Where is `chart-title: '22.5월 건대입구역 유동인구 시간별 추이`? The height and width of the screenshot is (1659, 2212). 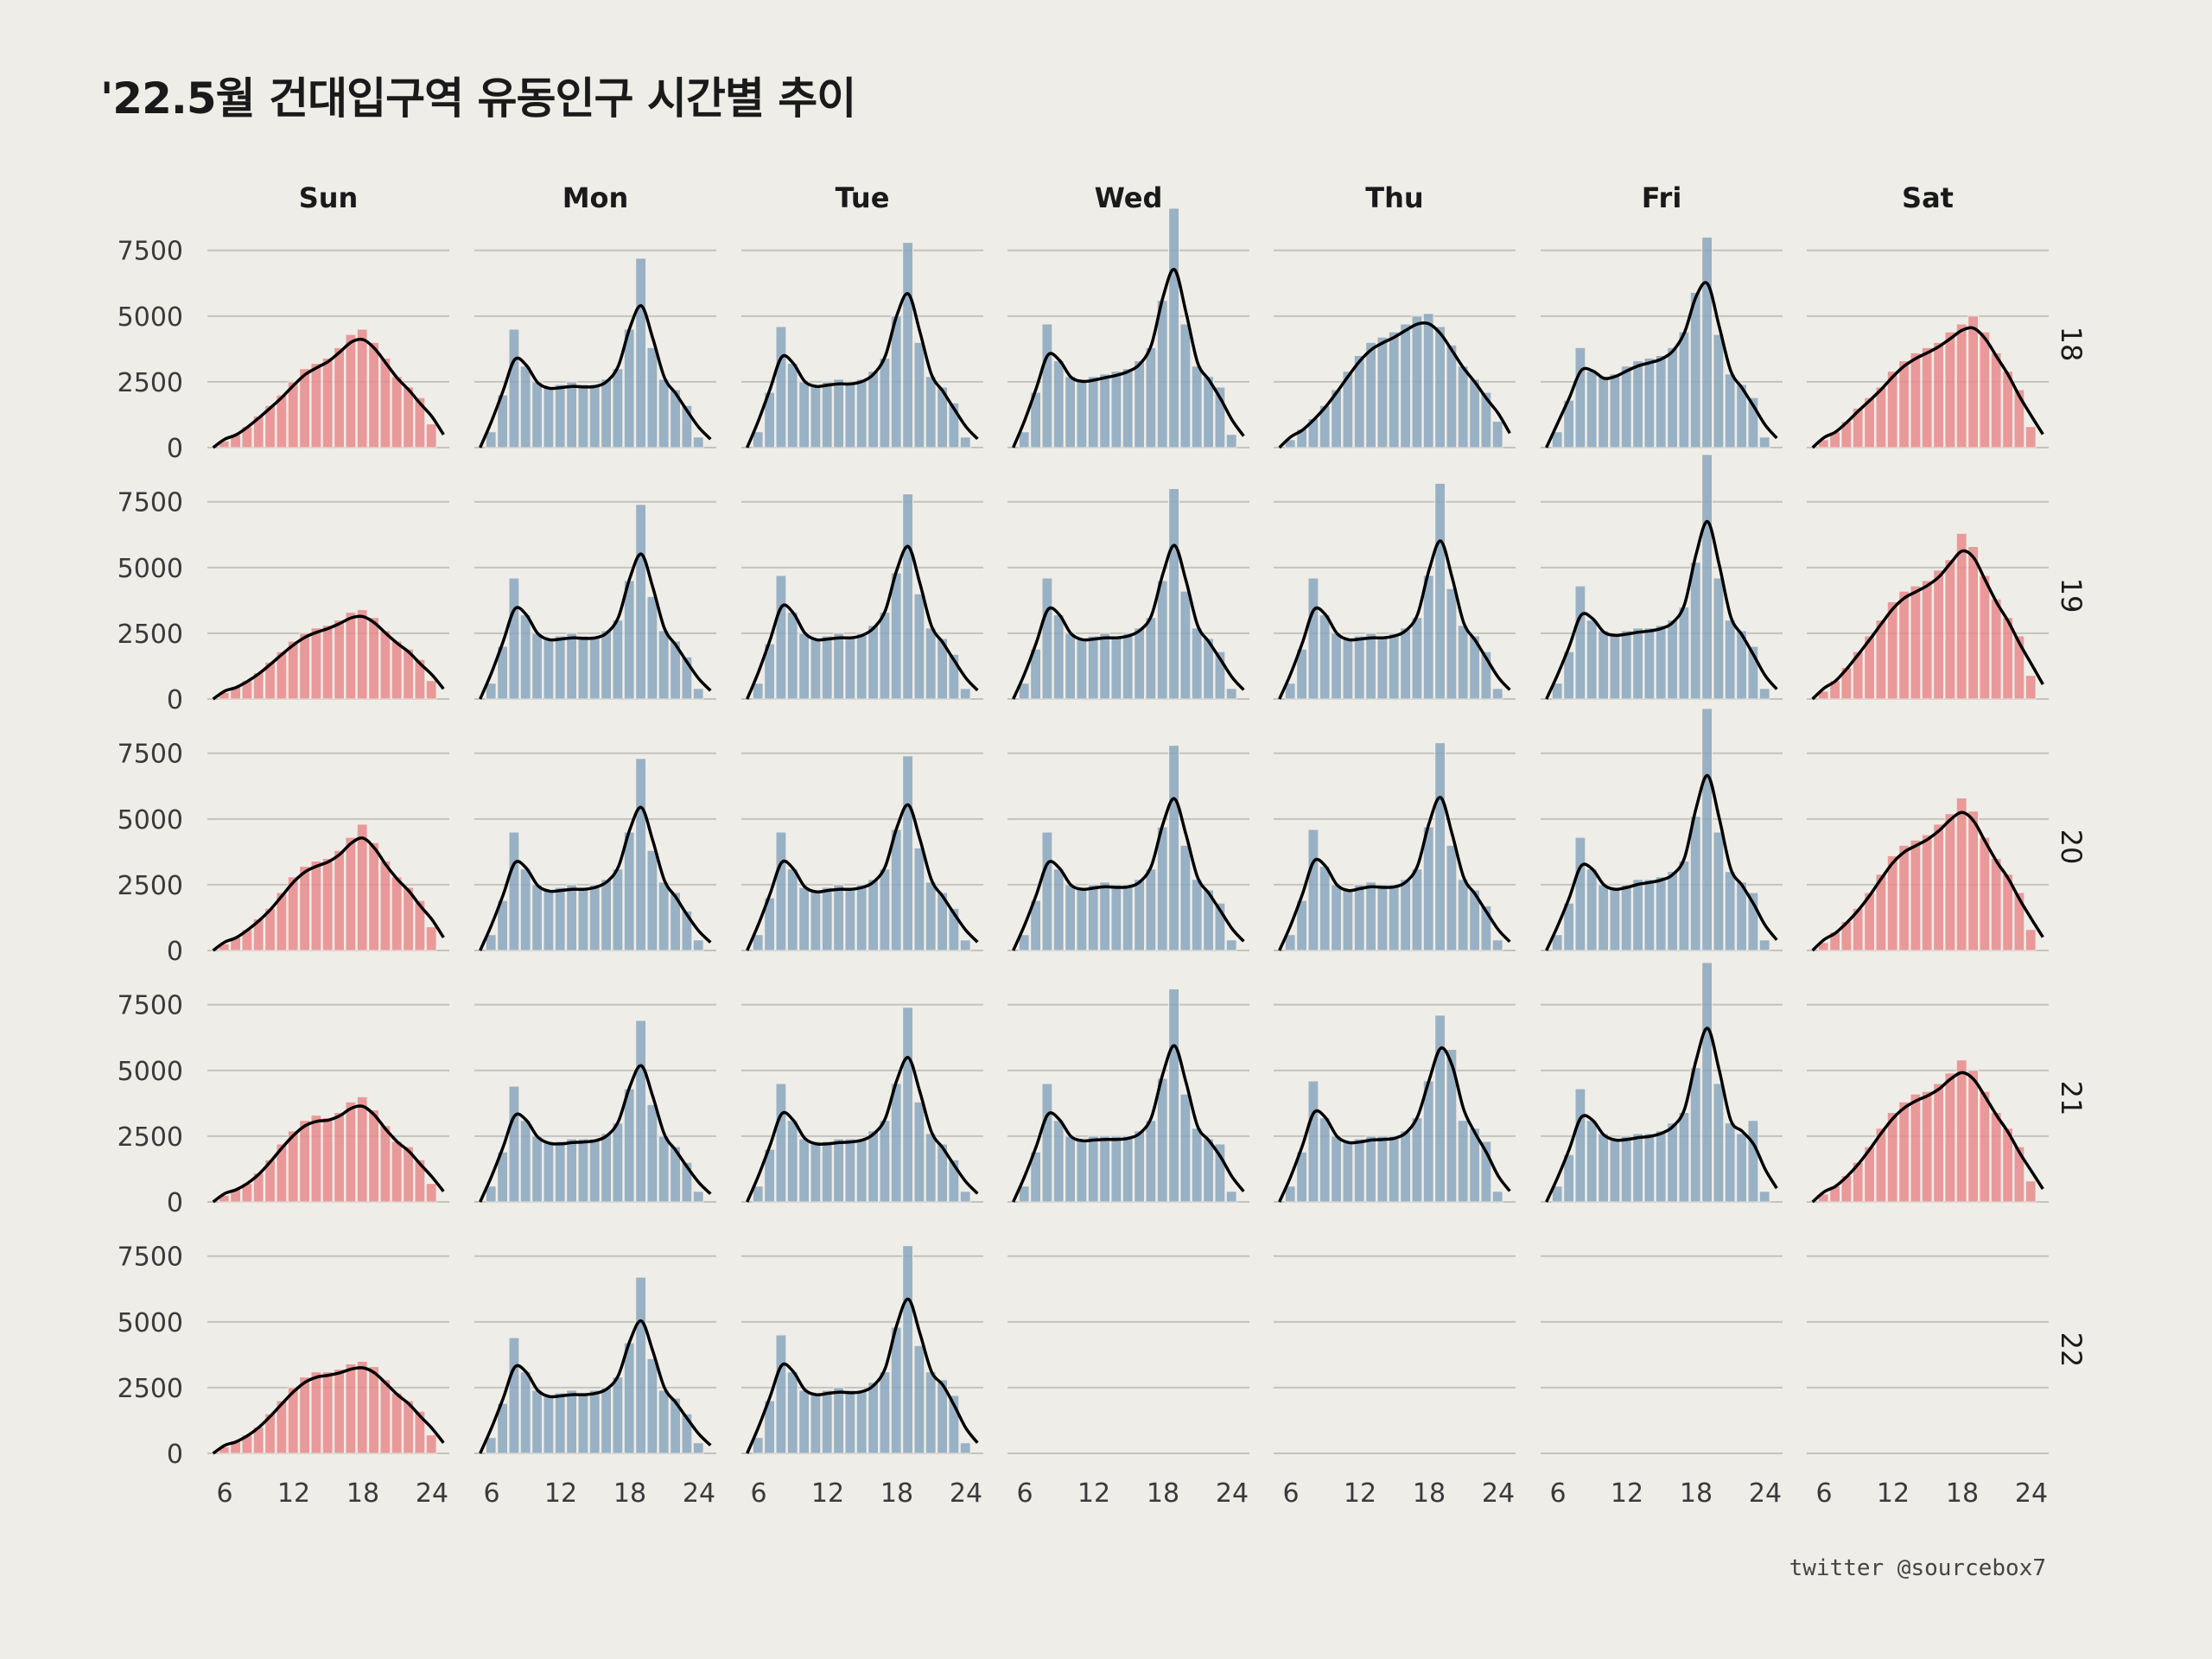
chart-title: '22.5월 건대입구역 유동인구 시간별 추이 is located at coordinates (478, 98).